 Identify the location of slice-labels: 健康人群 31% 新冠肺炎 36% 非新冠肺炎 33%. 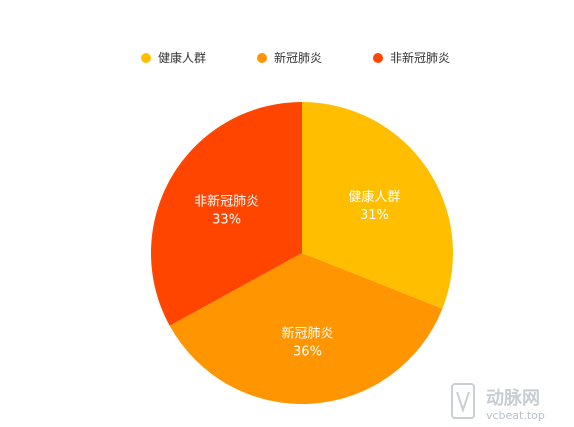
(297, 274).